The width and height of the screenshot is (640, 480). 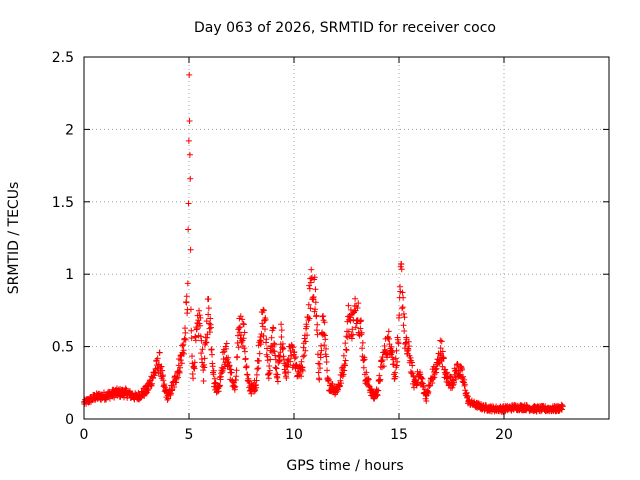 What do you see at coordinates (63, 239) in the screenshot?
I see `y-tick-labels: 0 0.5 1 1.5 2 2.5` at bounding box center [63, 239].